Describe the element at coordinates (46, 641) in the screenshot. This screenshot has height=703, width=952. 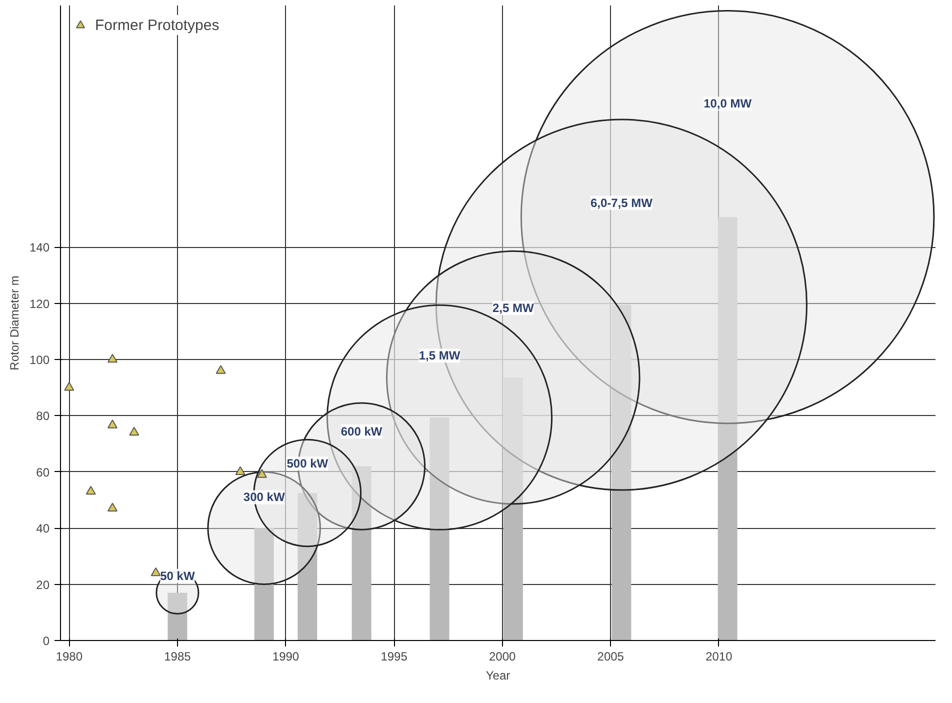
I see `y-tick-label: 0` at that location.